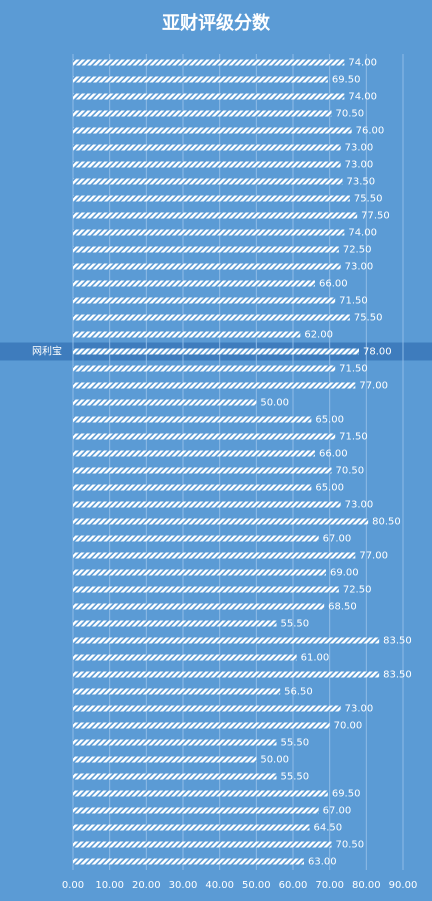  Describe the element at coordinates (109, 885) in the screenshot. I see `x-tick-label: 10.00` at that location.